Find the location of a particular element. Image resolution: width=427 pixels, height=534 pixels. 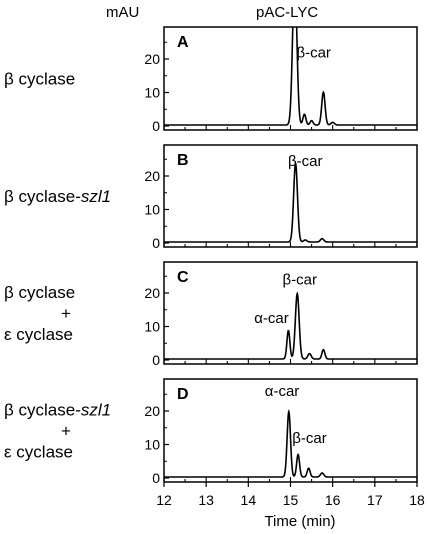

x-tick-label: 12 is located at coordinates (164, 500).